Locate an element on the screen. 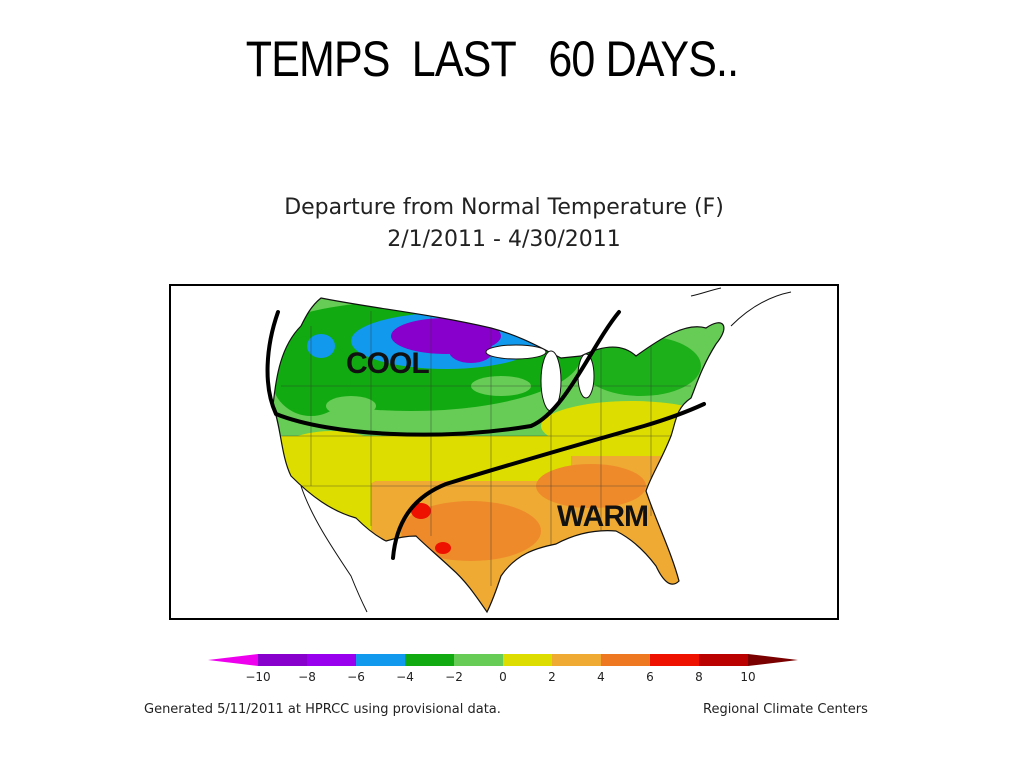  cool-label: COOL is located at coordinates (388, 363).